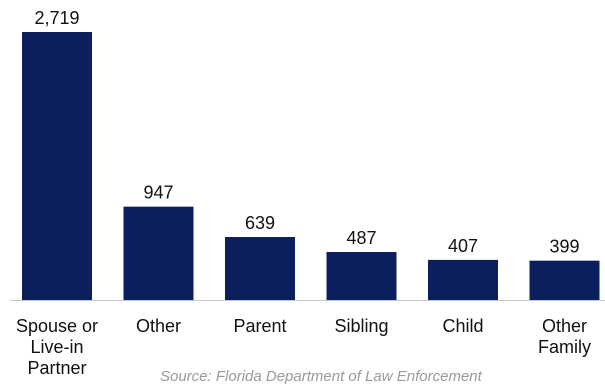  Describe the element at coordinates (158, 193) in the screenshot. I see `value-label-1: 947` at that location.